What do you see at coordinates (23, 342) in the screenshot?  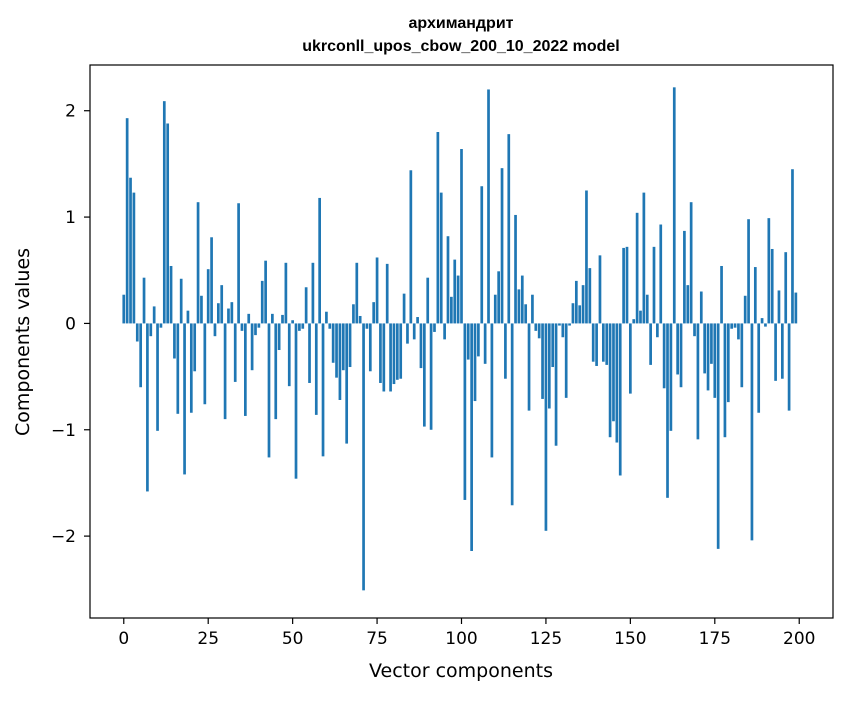 I see `y-axis-label: Components values` at bounding box center [23, 342].